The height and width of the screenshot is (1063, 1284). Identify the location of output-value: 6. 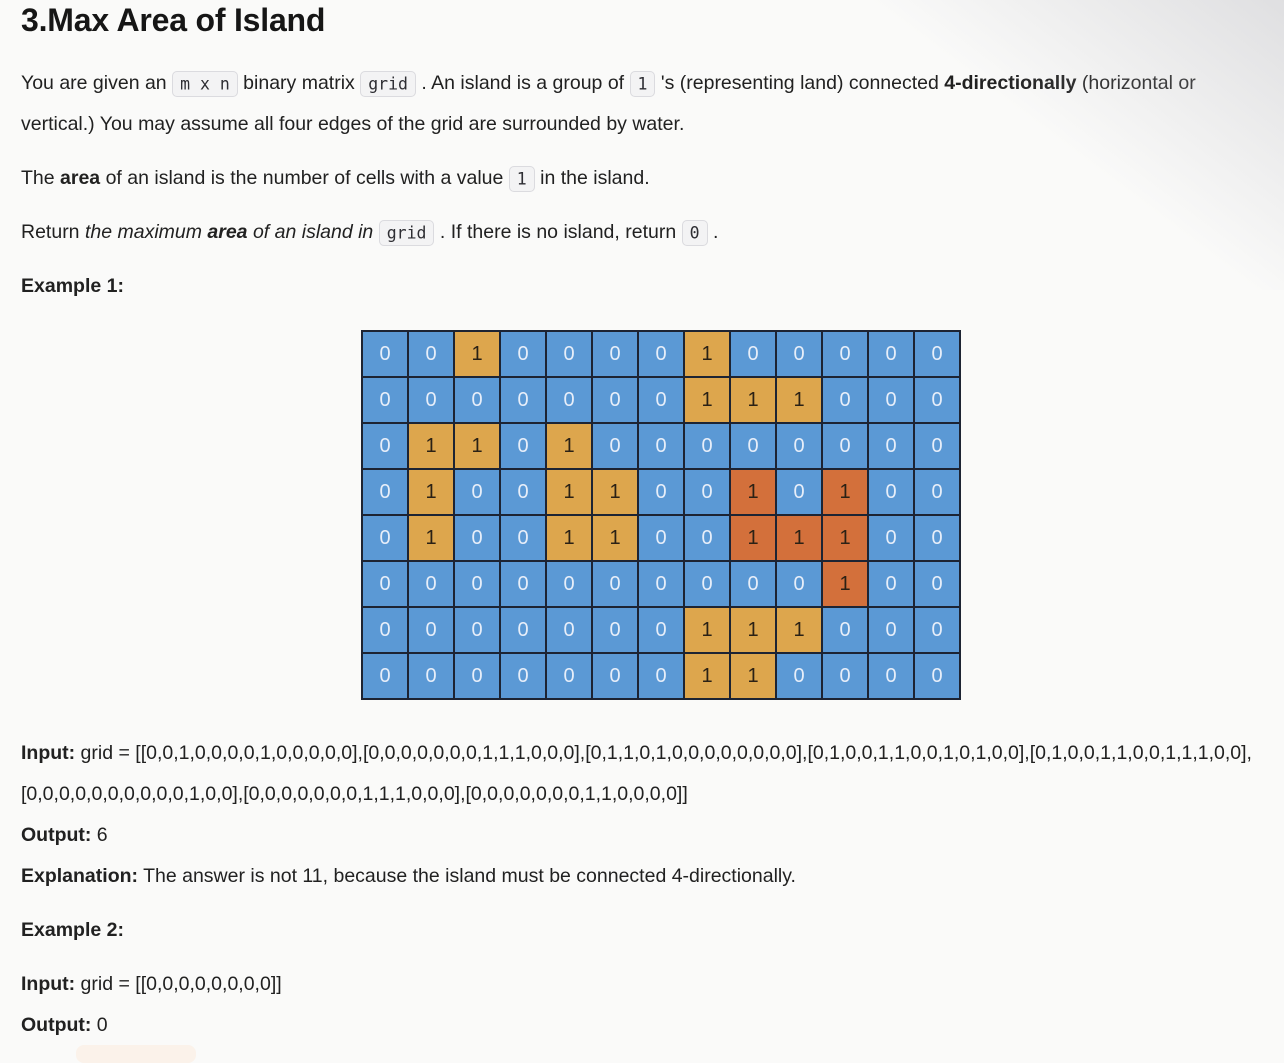
(99, 835).